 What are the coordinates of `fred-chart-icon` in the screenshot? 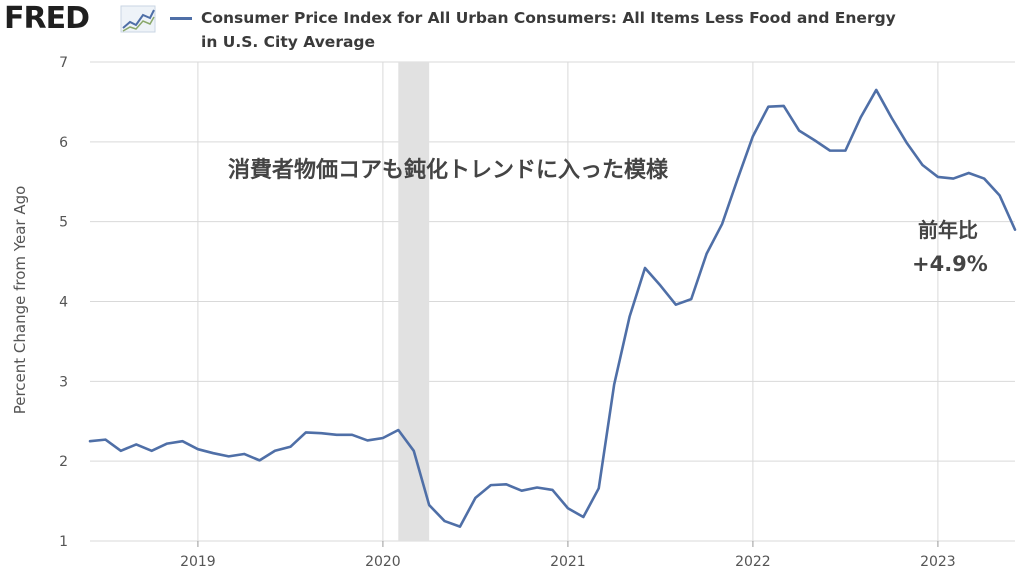 It's located at (138, 19).